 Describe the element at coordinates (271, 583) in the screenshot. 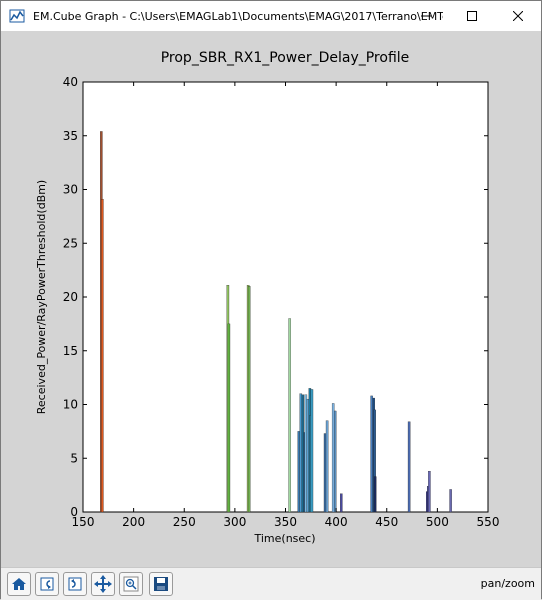

I see `navigation-toolbar: pan/zoom` at that location.